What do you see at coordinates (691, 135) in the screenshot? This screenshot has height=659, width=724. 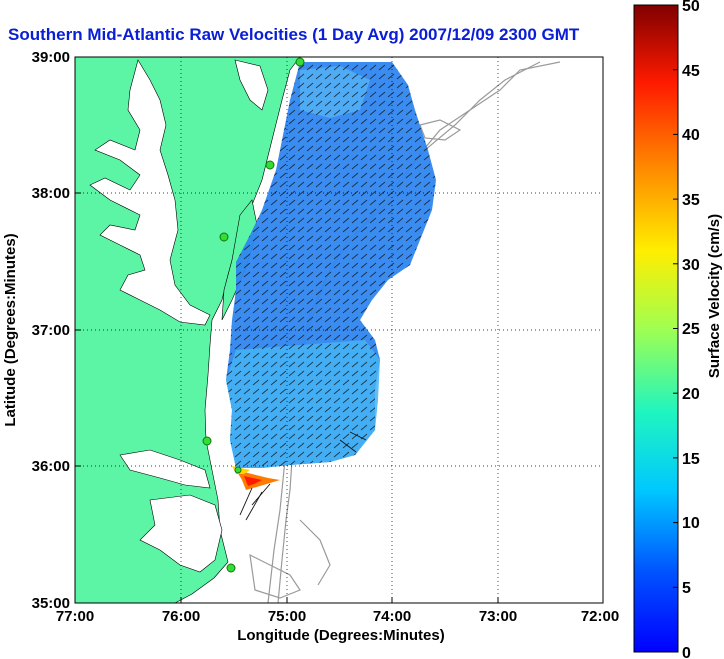 I see `colorbar-tick-label: 40` at bounding box center [691, 135].